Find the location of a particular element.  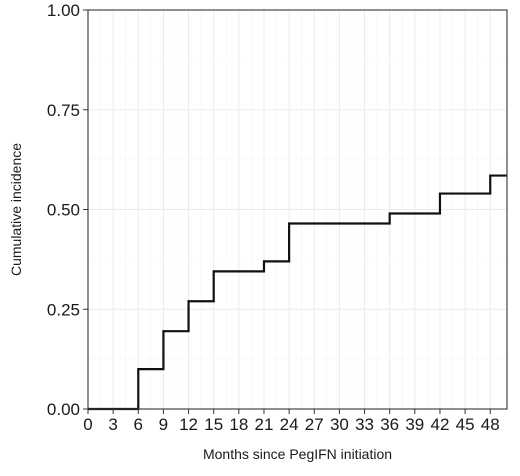

x-tick-label: 24 is located at coordinates (289, 424).